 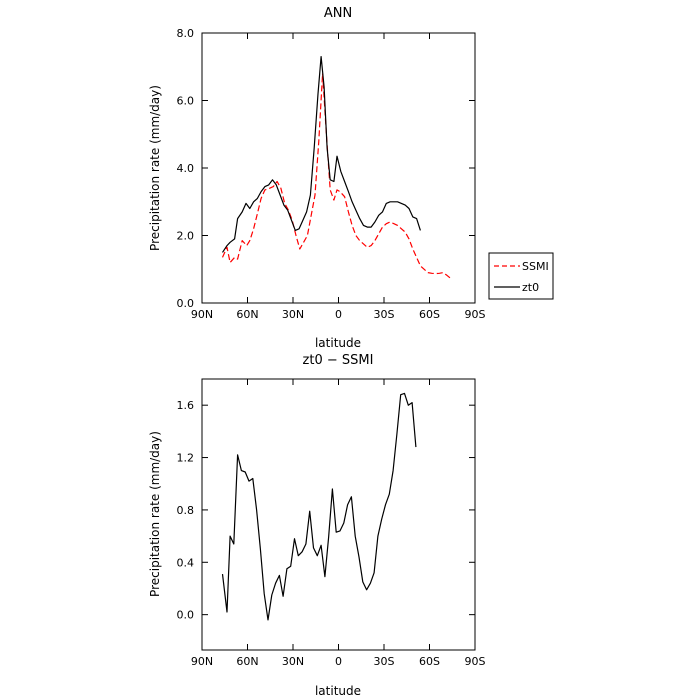 I want to click on top-series-line-zt0, so click(x=321, y=154).